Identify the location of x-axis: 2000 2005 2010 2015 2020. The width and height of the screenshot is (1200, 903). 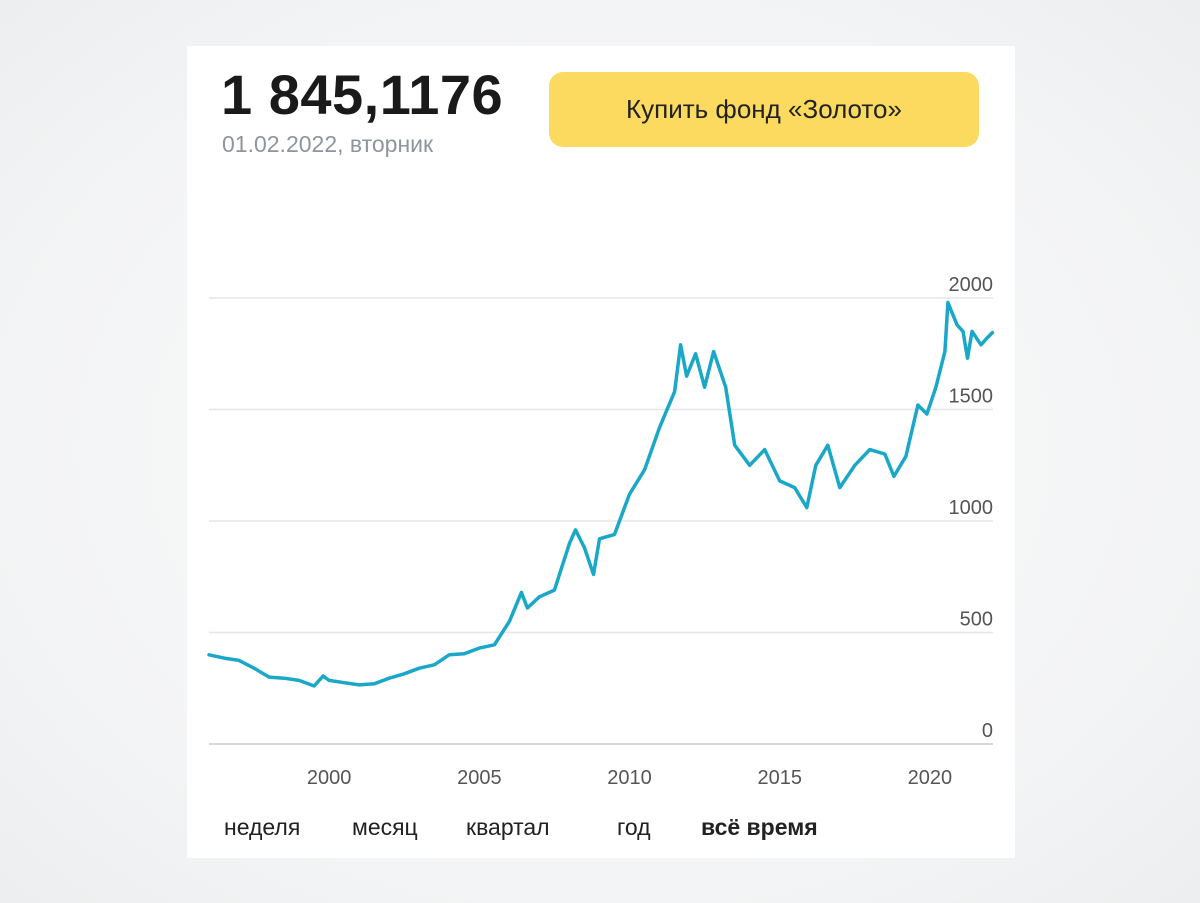
(629, 778).